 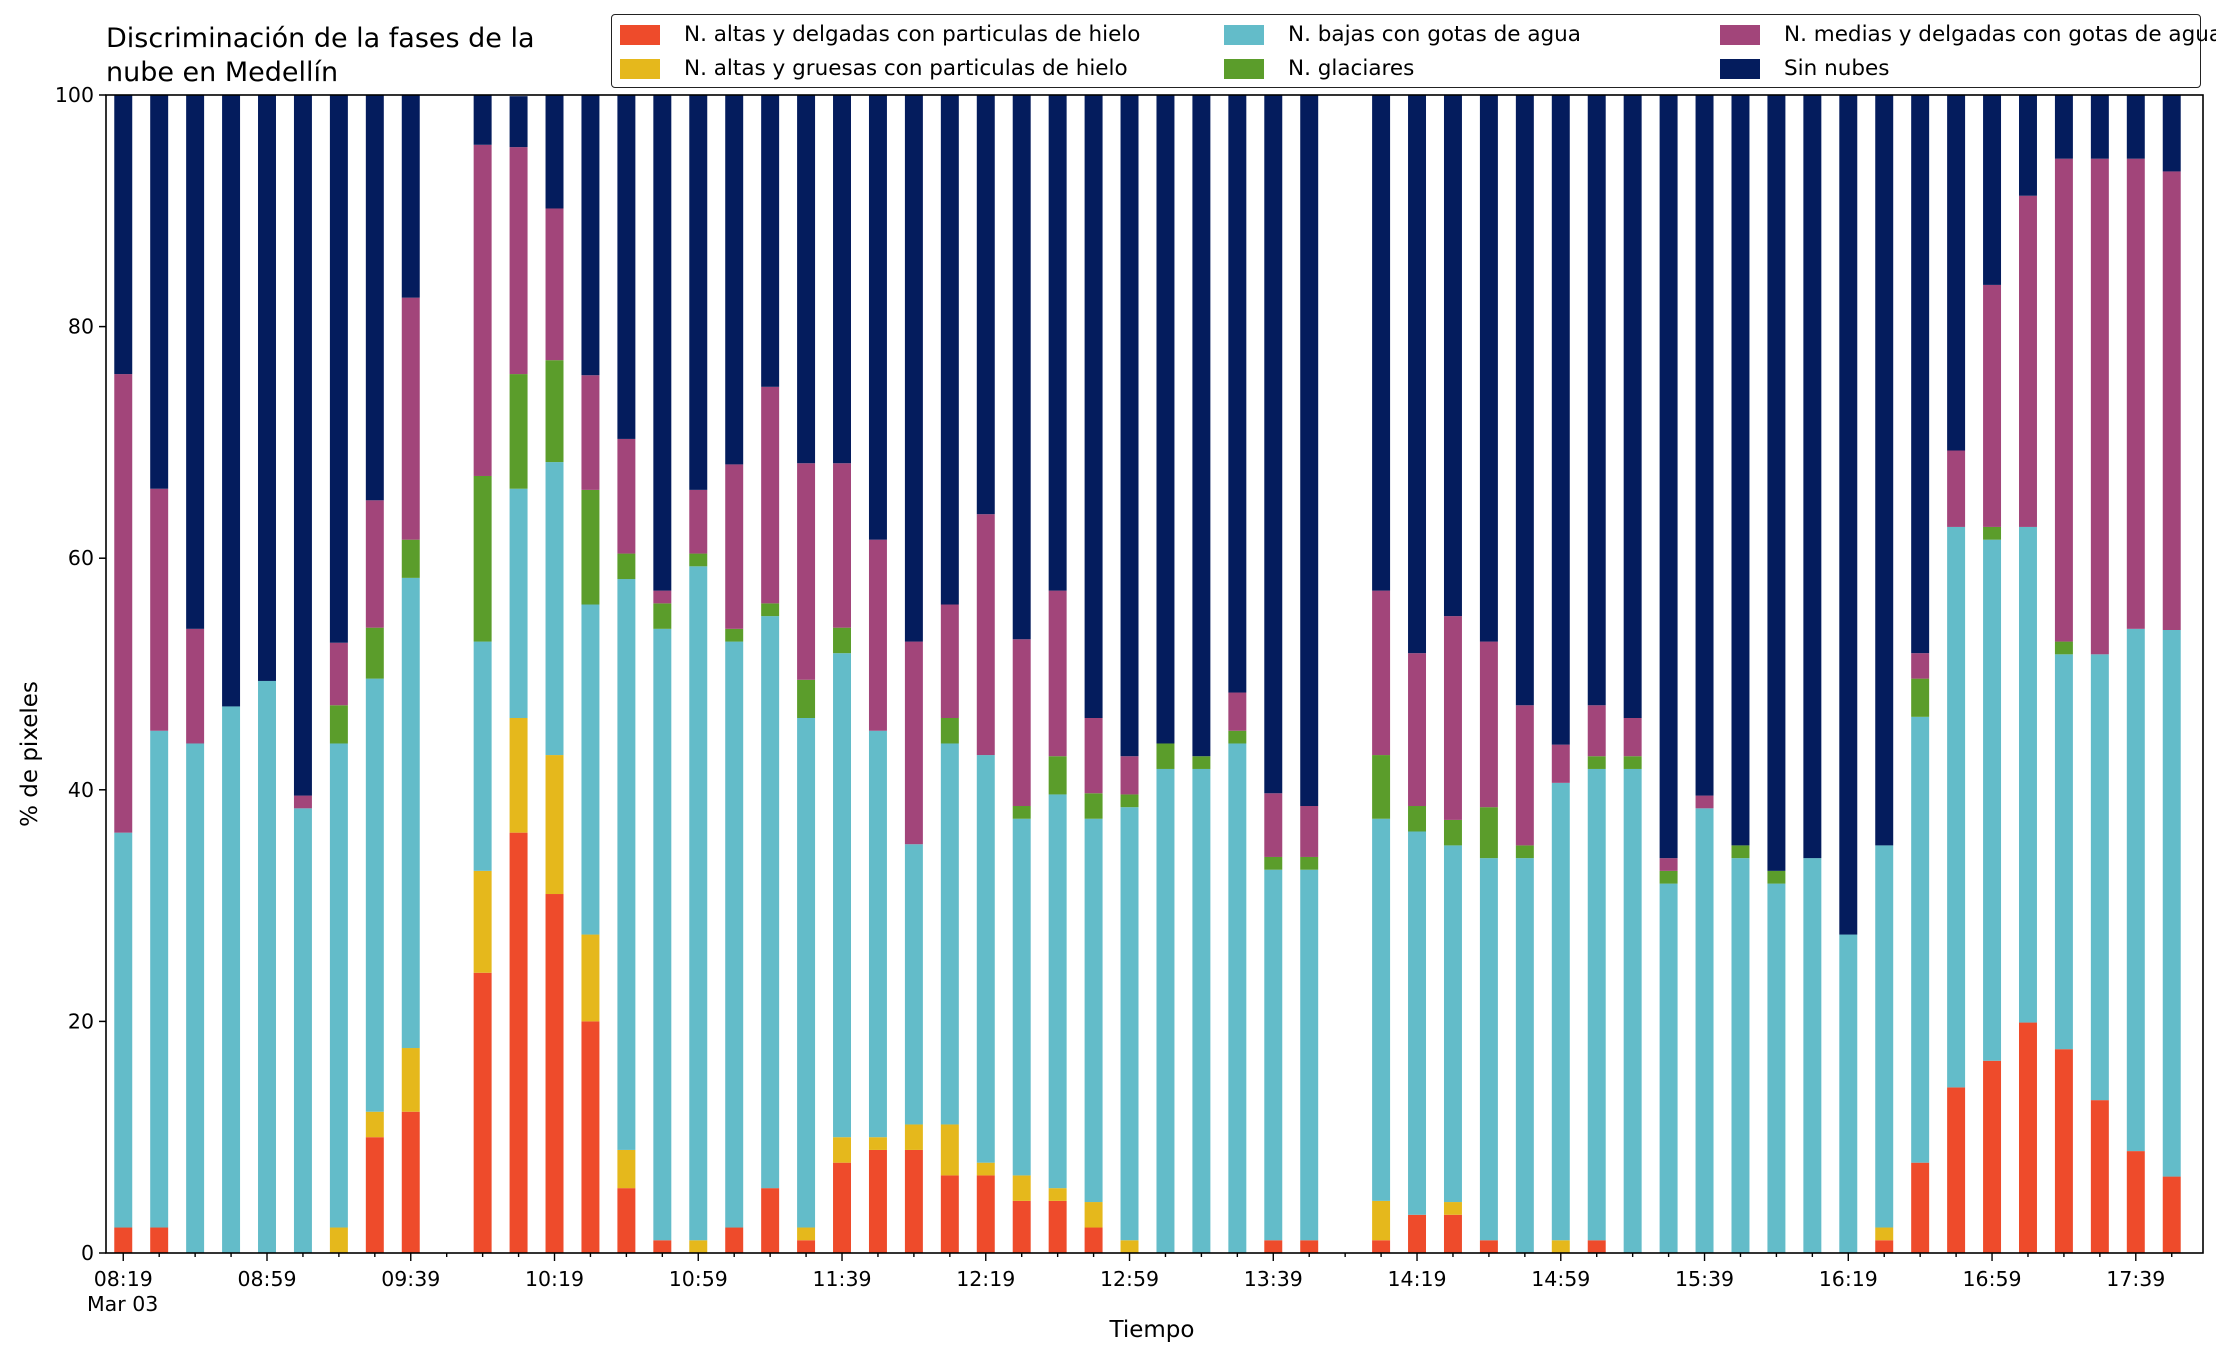 I want to click on legend-item: N. glaciares, so click(x=1319, y=68).